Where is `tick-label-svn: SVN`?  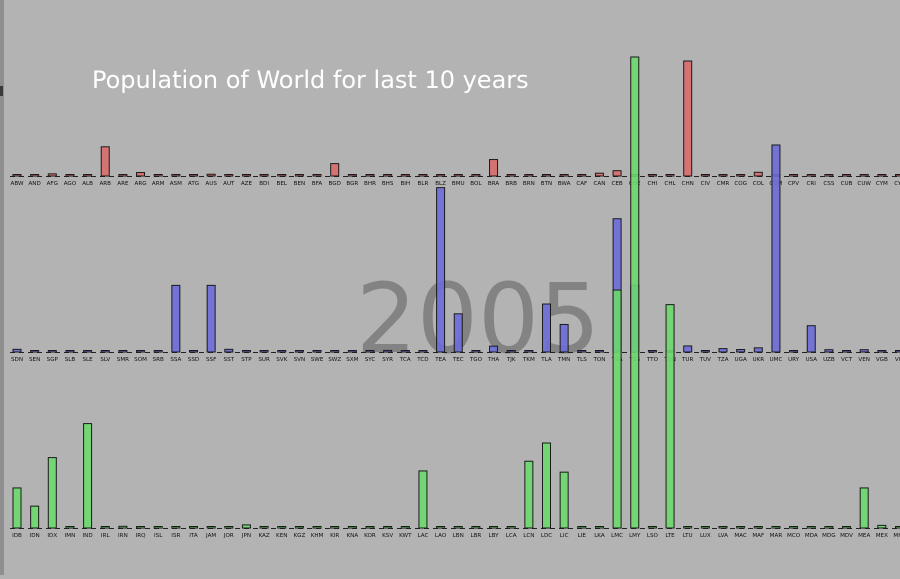
tick-label-svn: SVN is located at coordinates (300, 360).